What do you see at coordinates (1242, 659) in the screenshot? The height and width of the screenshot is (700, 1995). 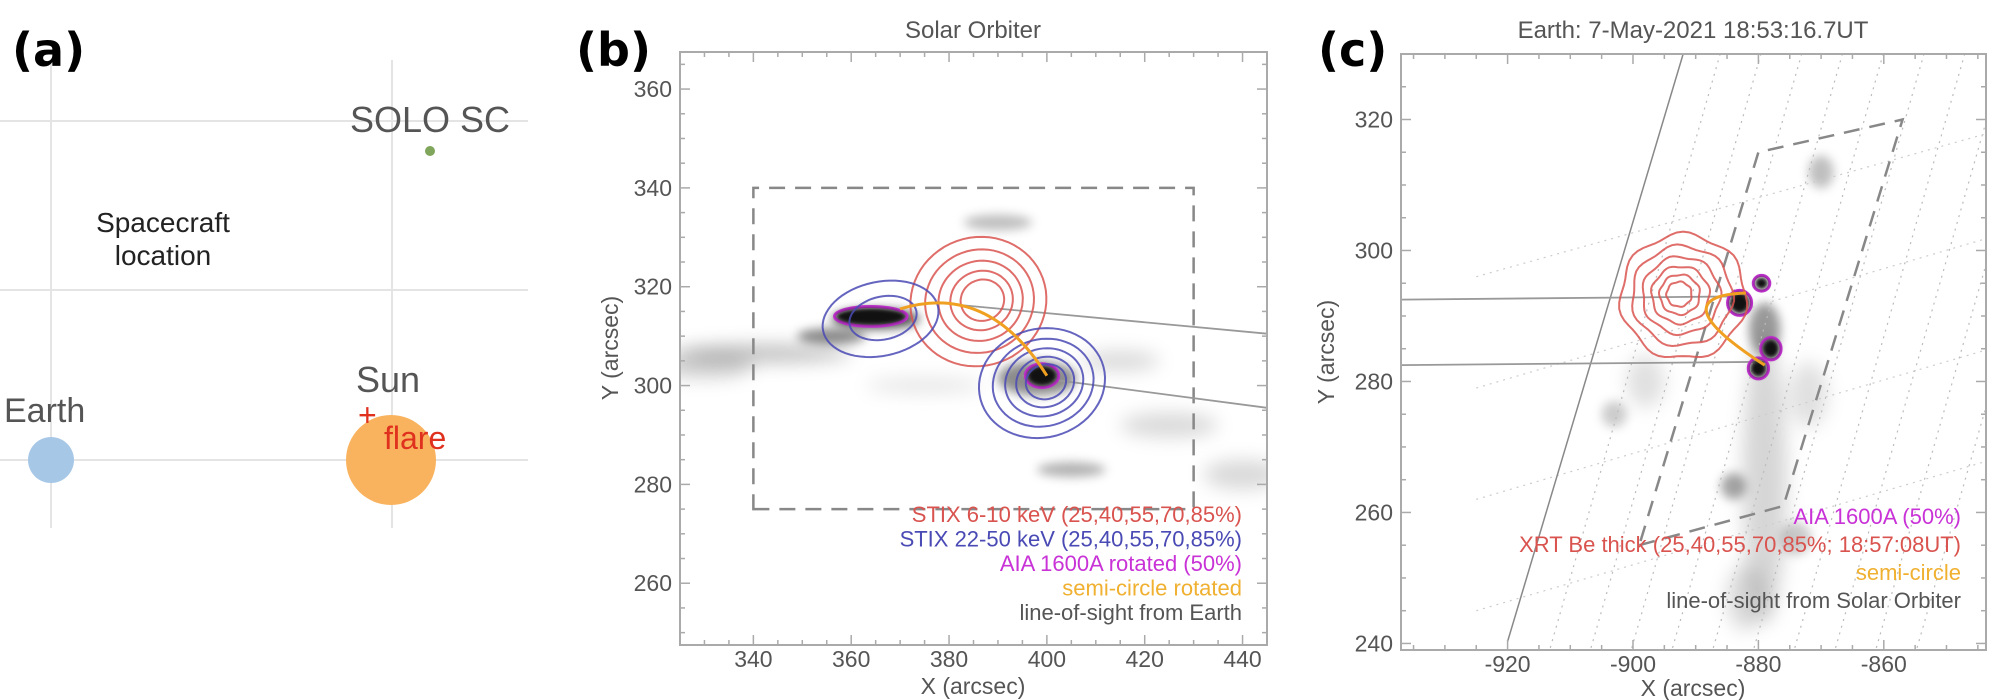 I see `x-tick-label: 440` at bounding box center [1242, 659].